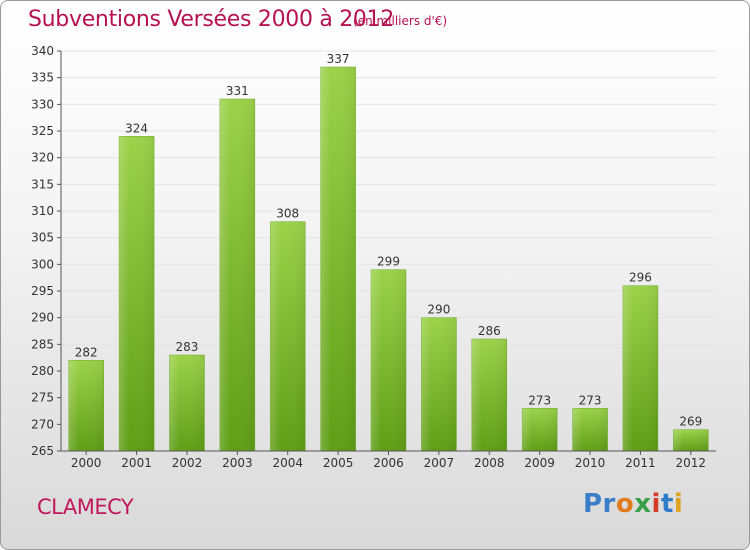 This screenshot has height=550, width=750. What do you see at coordinates (42, 158) in the screenshot?
I see `y-tick-label: 320` at bounding box center [42, 158].